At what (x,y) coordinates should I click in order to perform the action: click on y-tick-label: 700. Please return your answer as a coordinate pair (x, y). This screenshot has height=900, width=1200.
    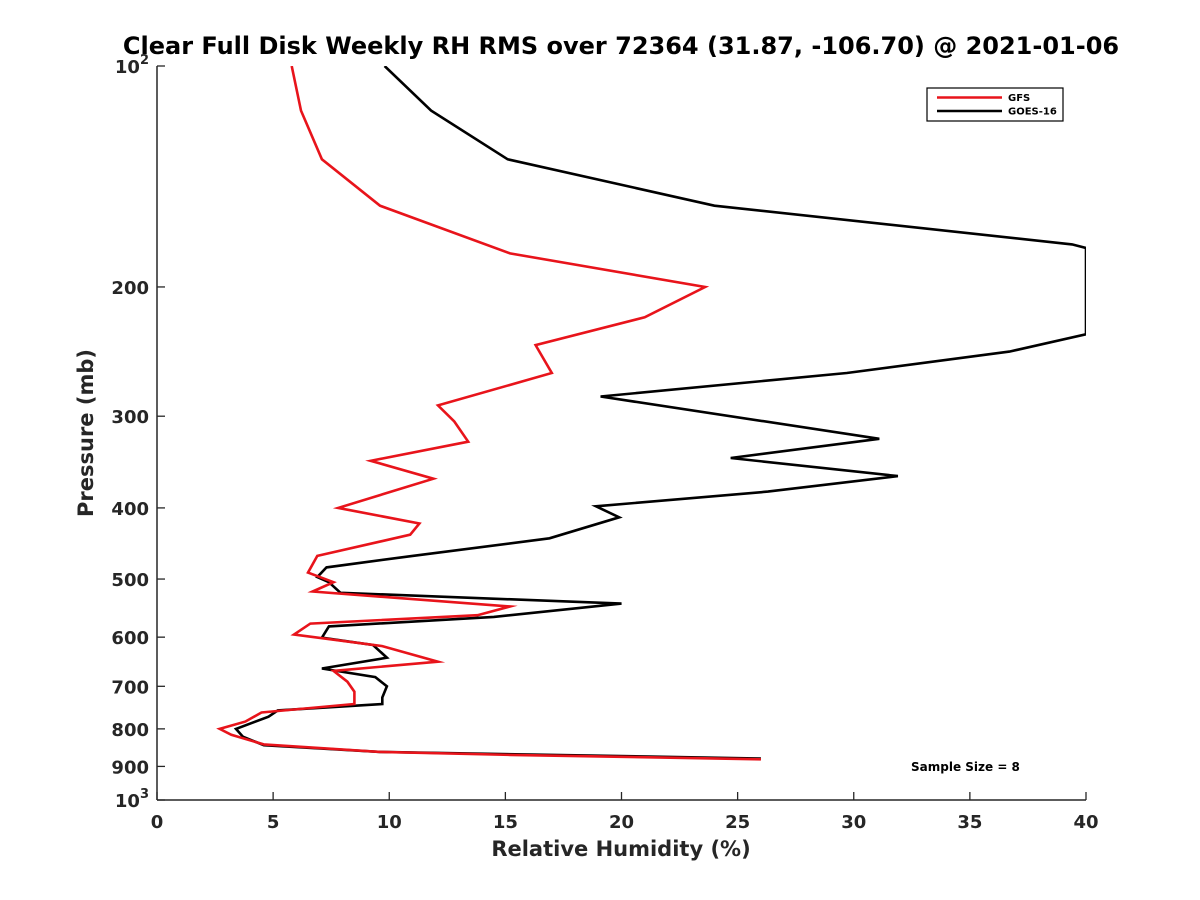
    Looking at the image, I should click on (130, 687).